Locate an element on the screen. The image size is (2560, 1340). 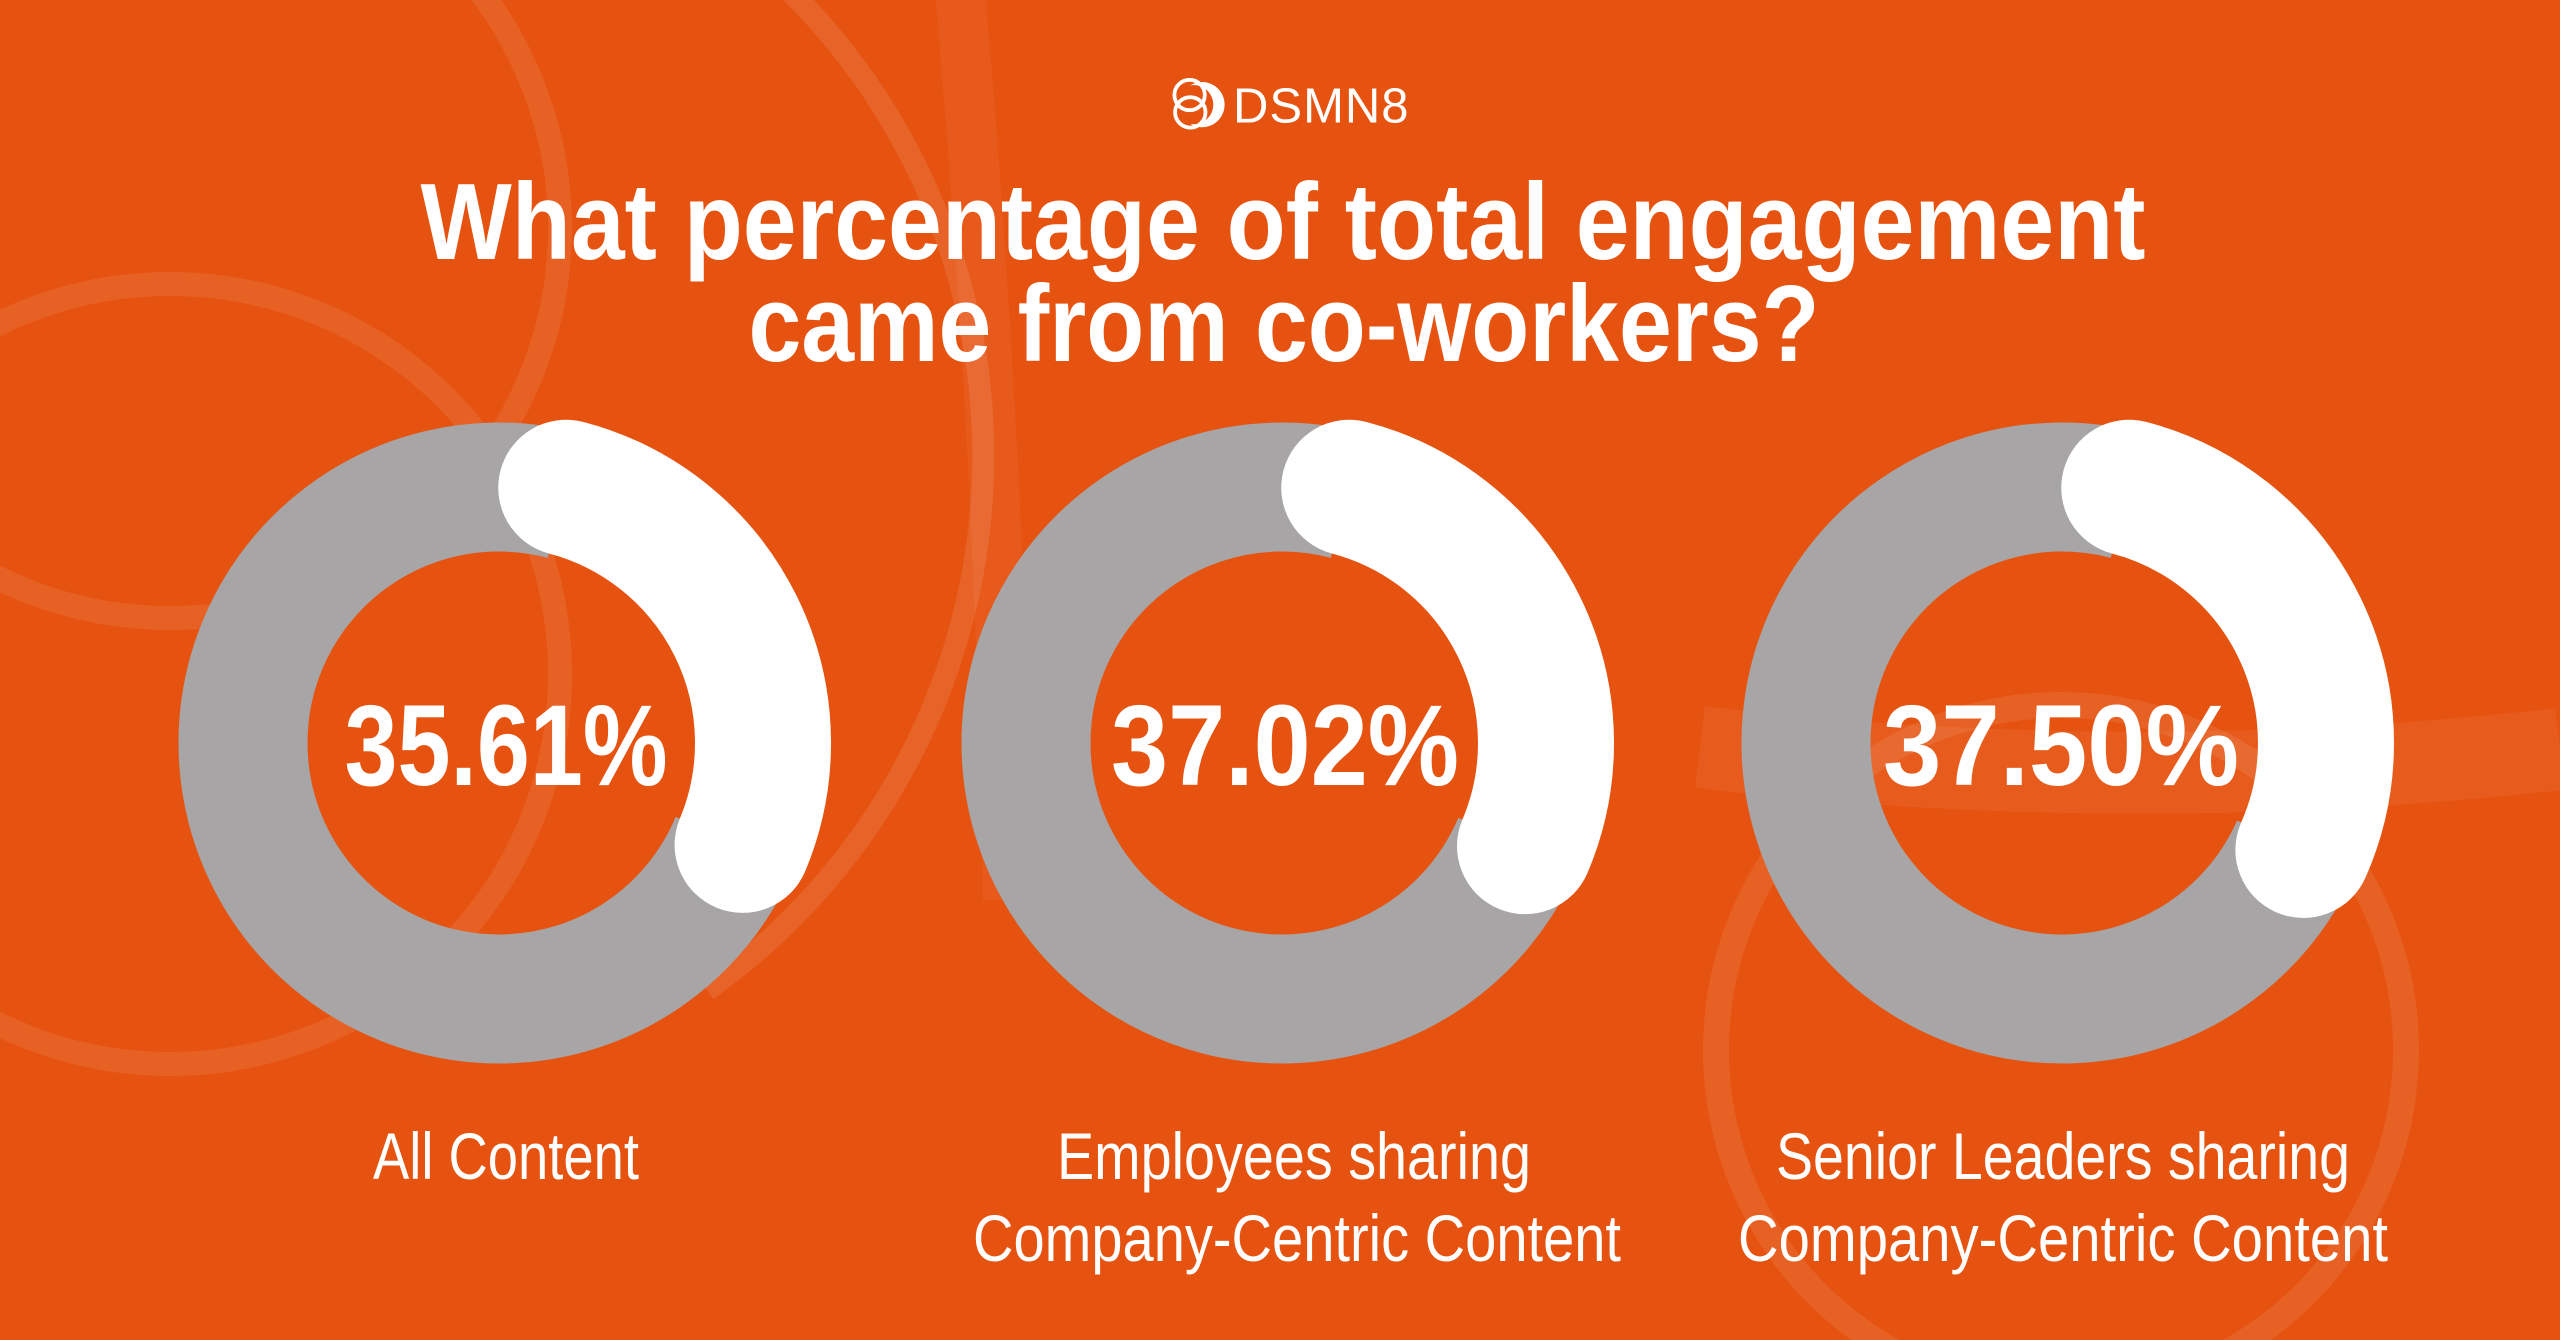
svg-text: Employees sharing is located at coordinates (1294, 1156).